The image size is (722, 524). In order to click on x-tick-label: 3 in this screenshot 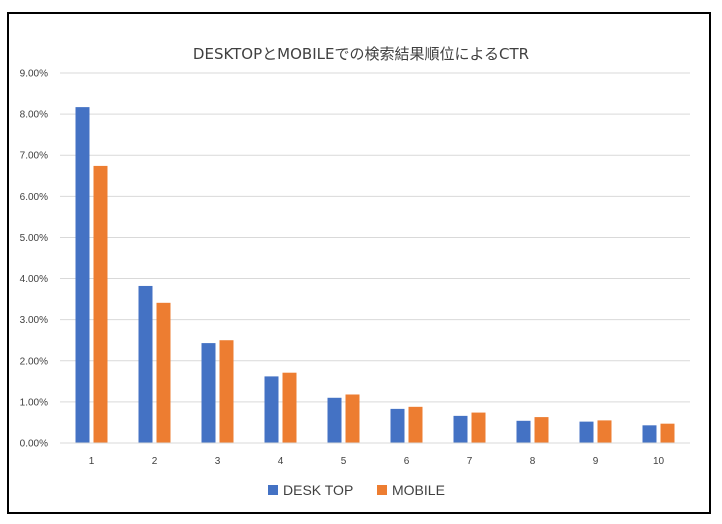, I will do `click(218, 461)`.